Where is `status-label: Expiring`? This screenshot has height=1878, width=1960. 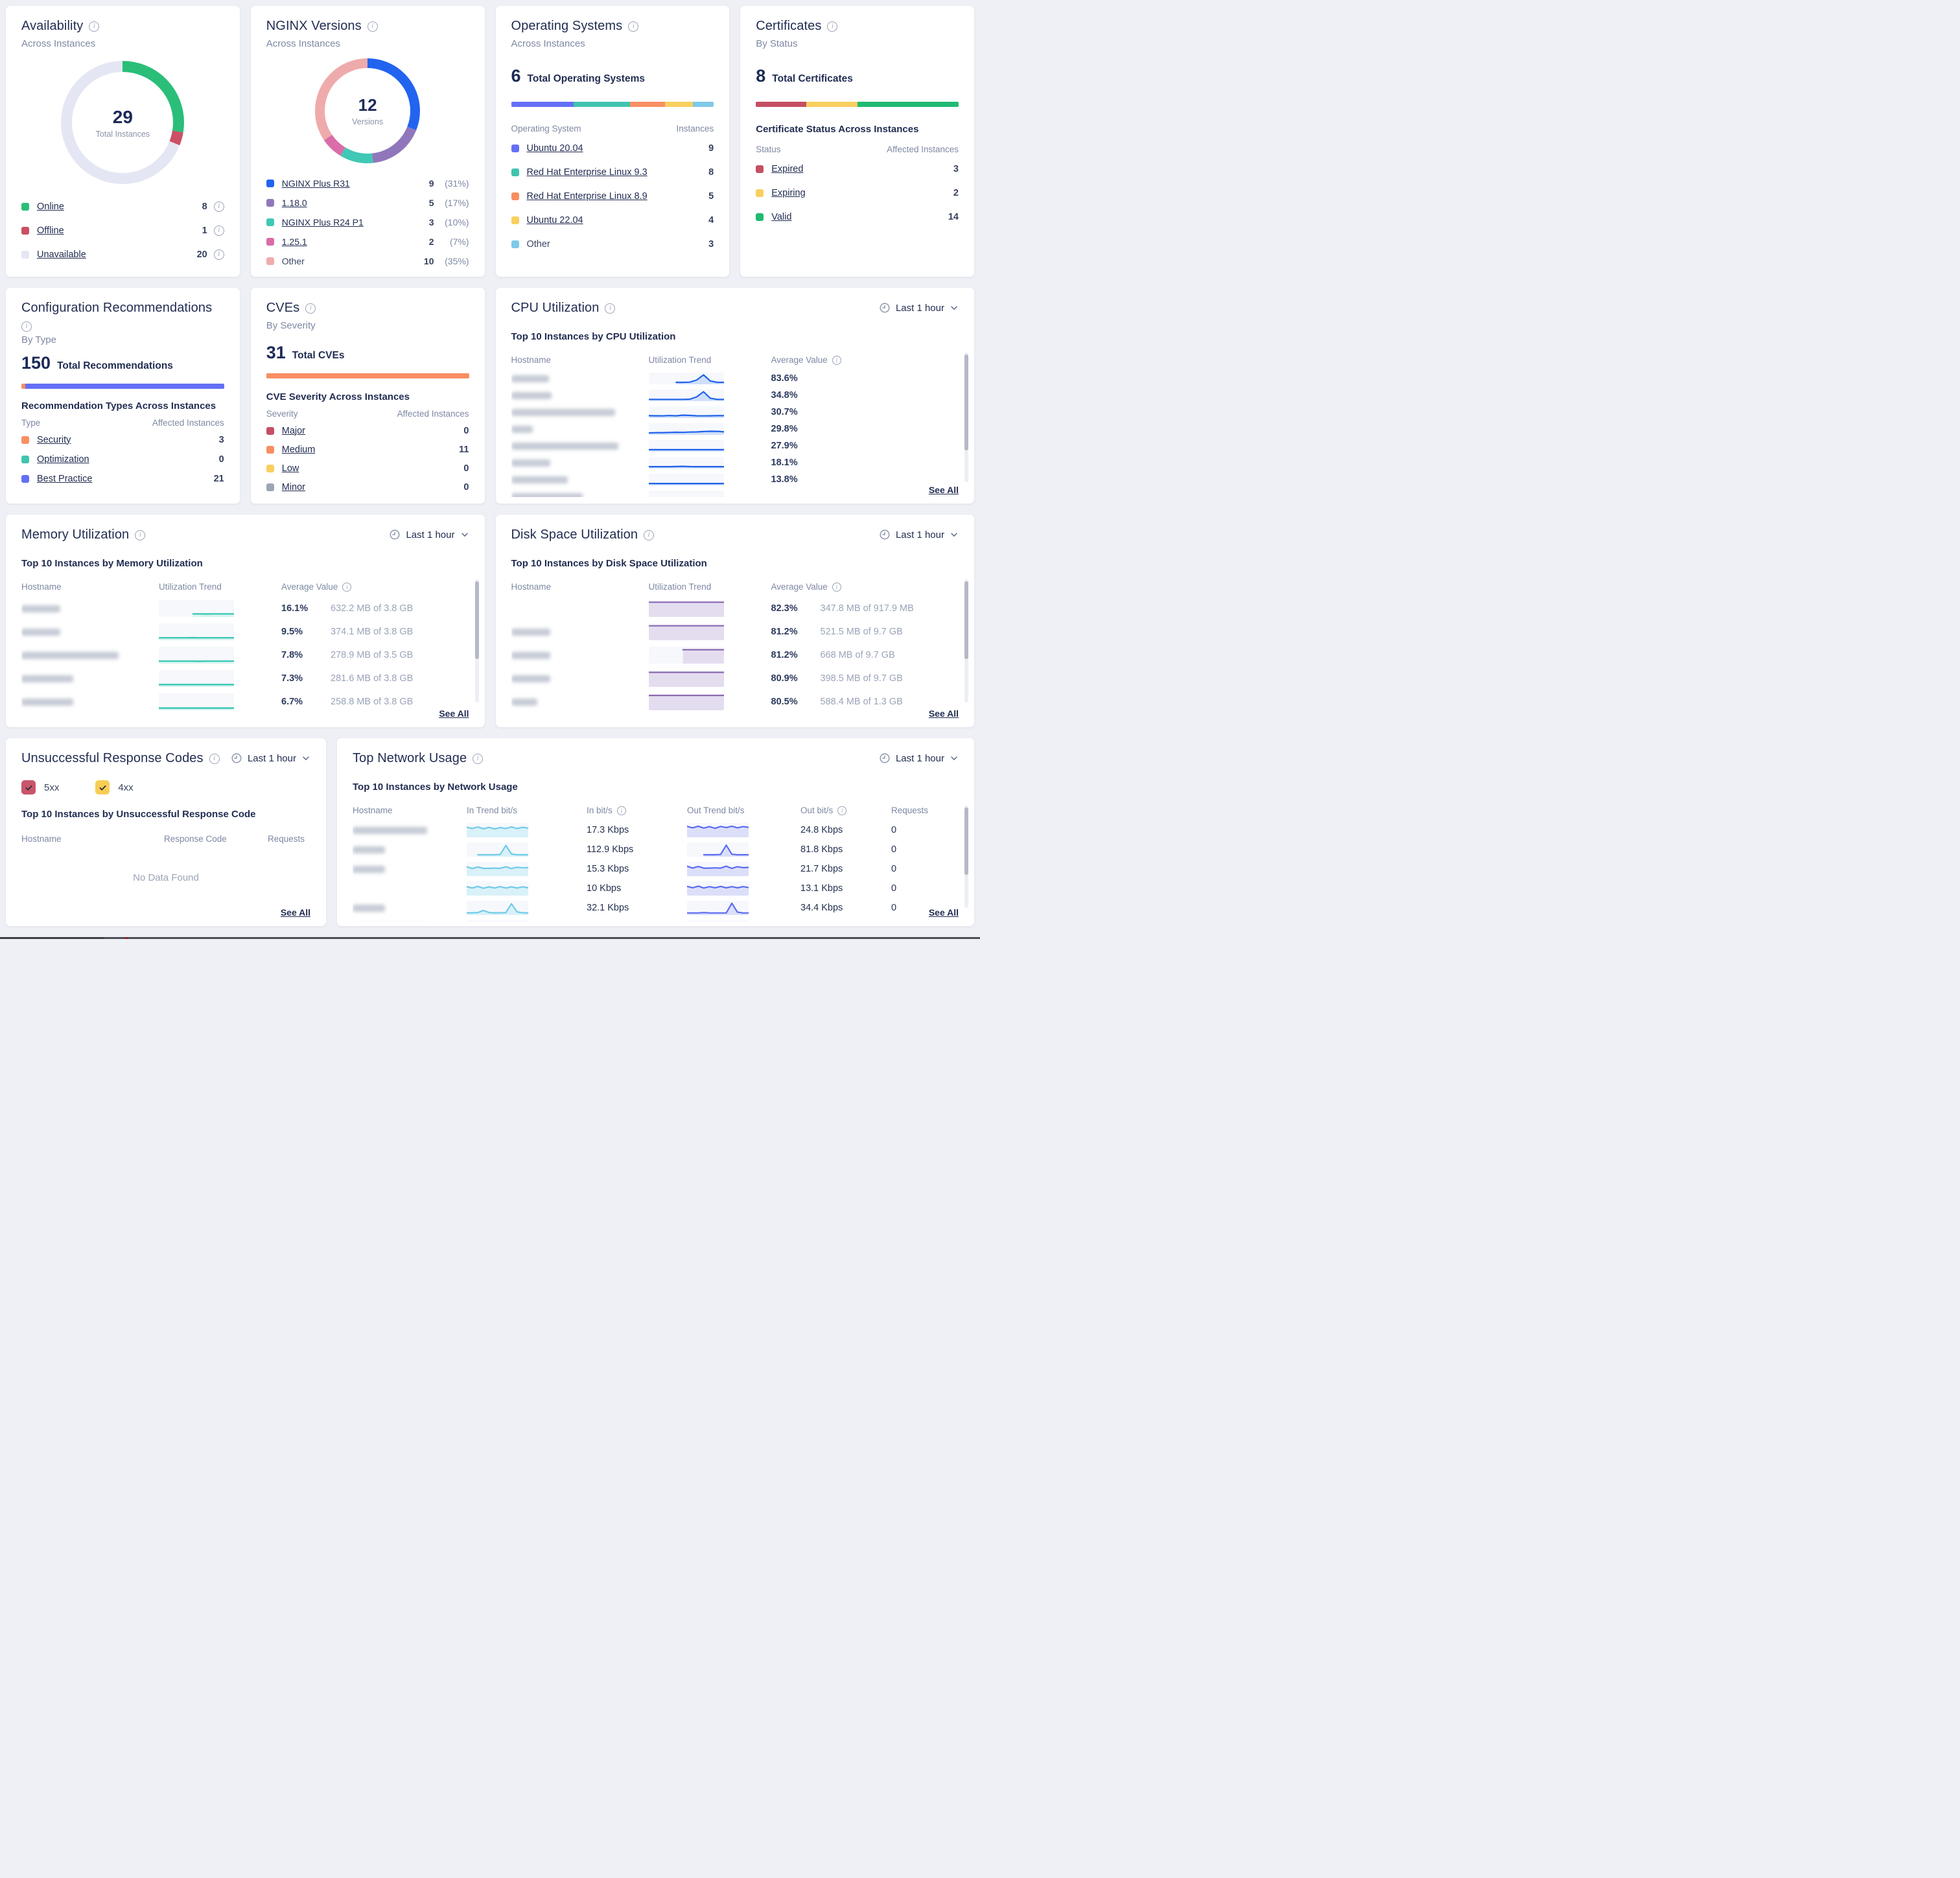 status-label: Expiring is located at coordinates (788, 192).